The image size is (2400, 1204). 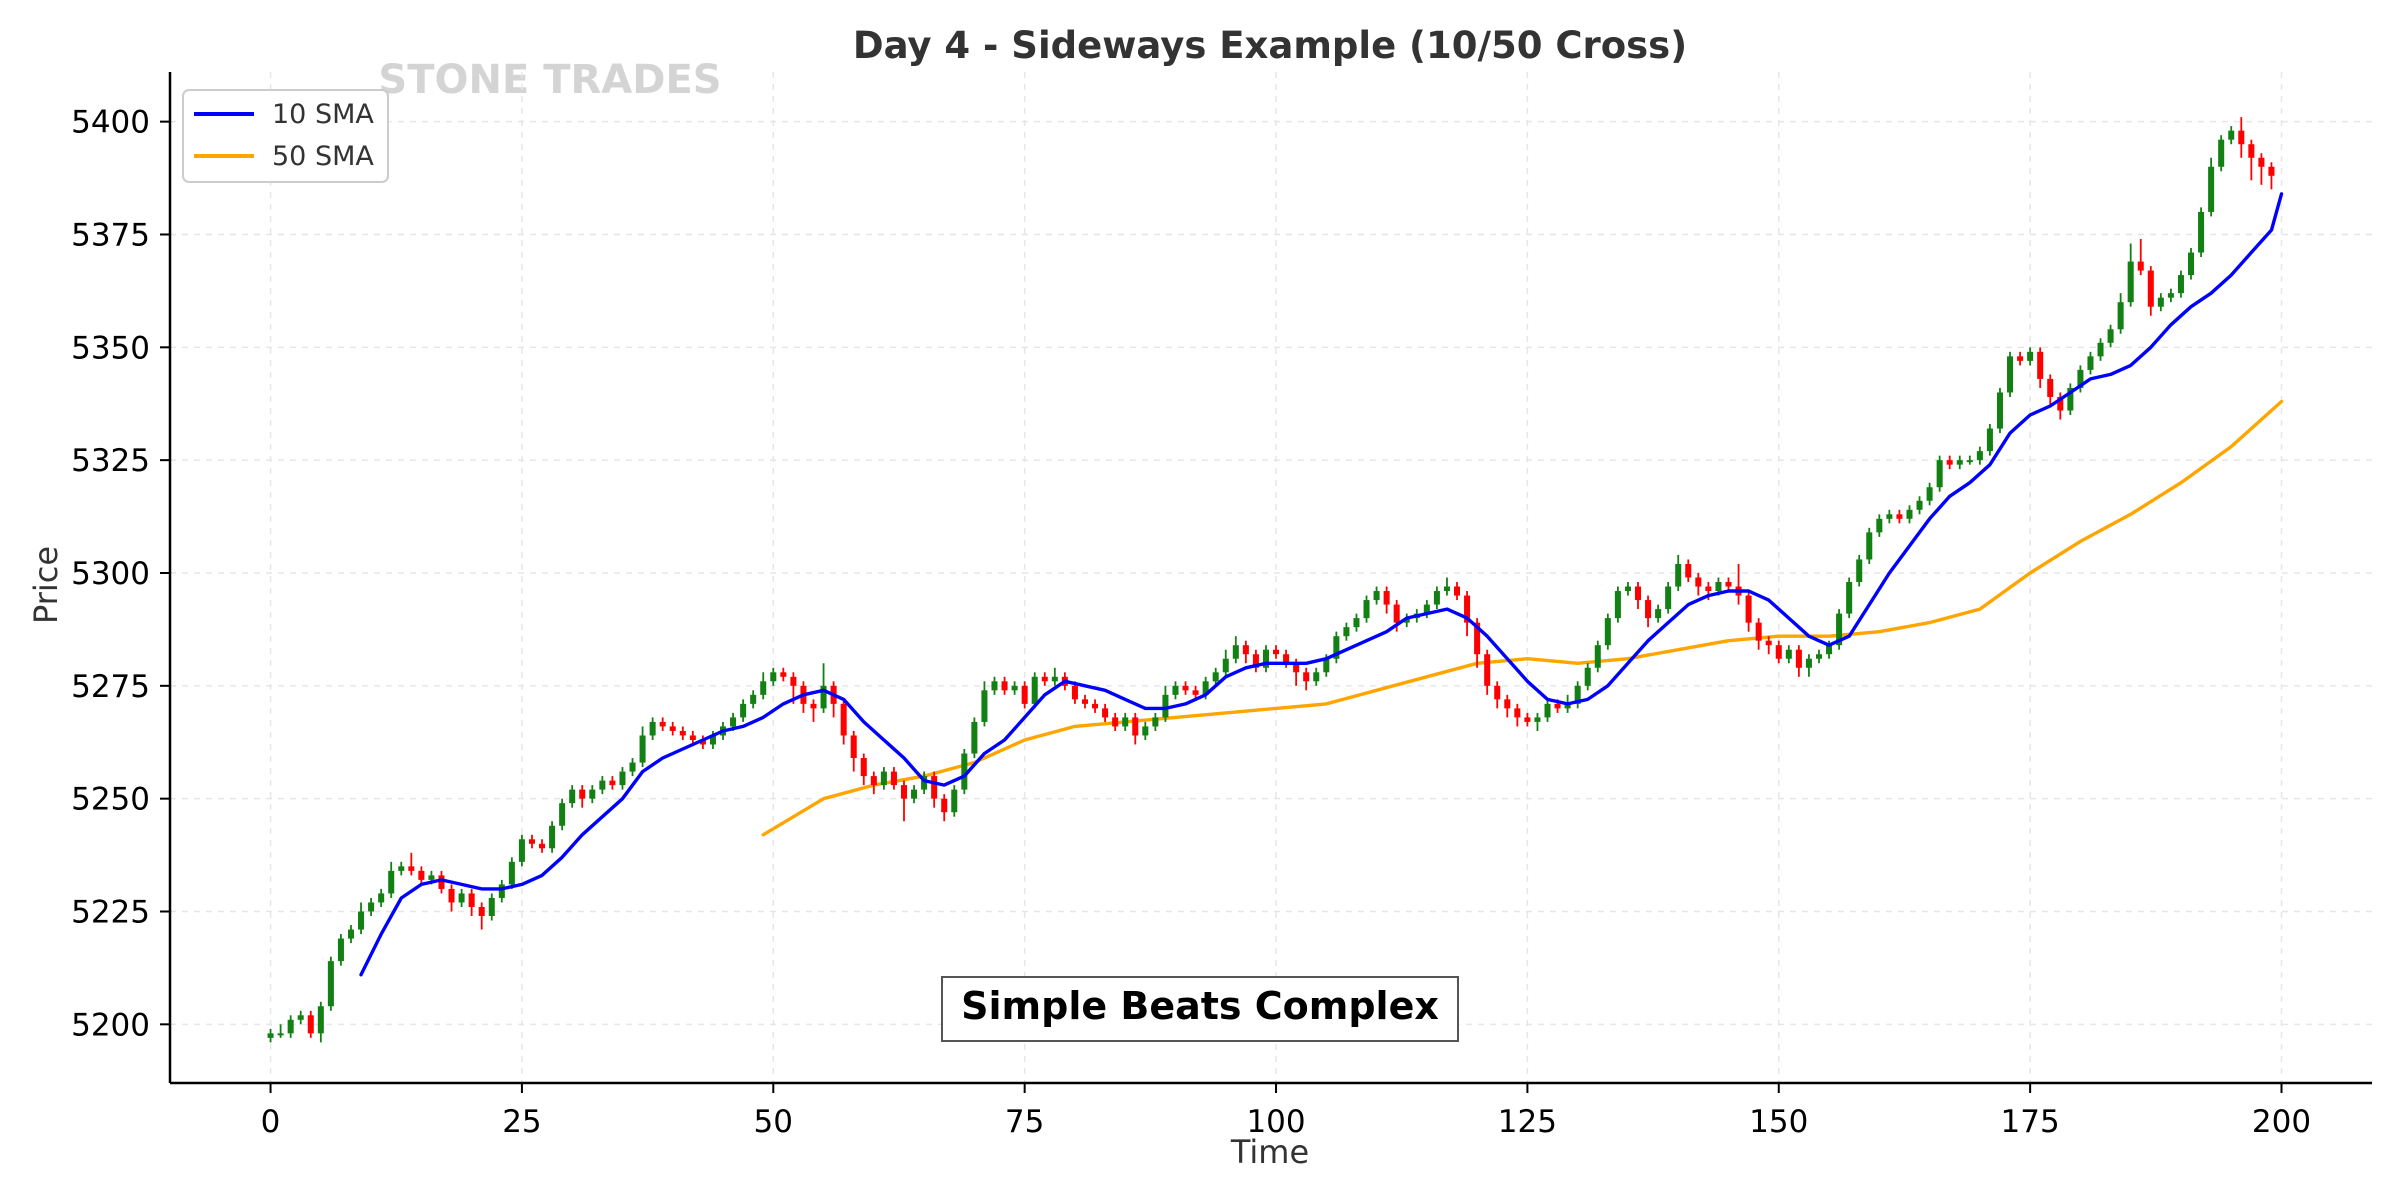 I want to click on x-tick-label: 100, so click(x=1275, y=1122).